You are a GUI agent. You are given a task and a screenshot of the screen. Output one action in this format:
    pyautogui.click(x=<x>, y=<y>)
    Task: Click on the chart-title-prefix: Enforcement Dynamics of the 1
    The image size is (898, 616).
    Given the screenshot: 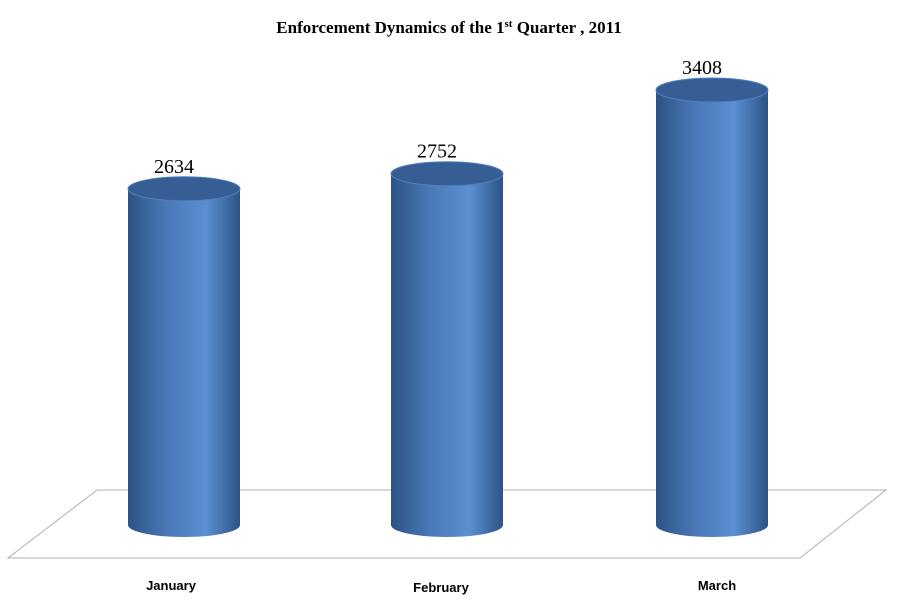 What is the action you would take?
    pyautogui.click(x=390, y=27)
    